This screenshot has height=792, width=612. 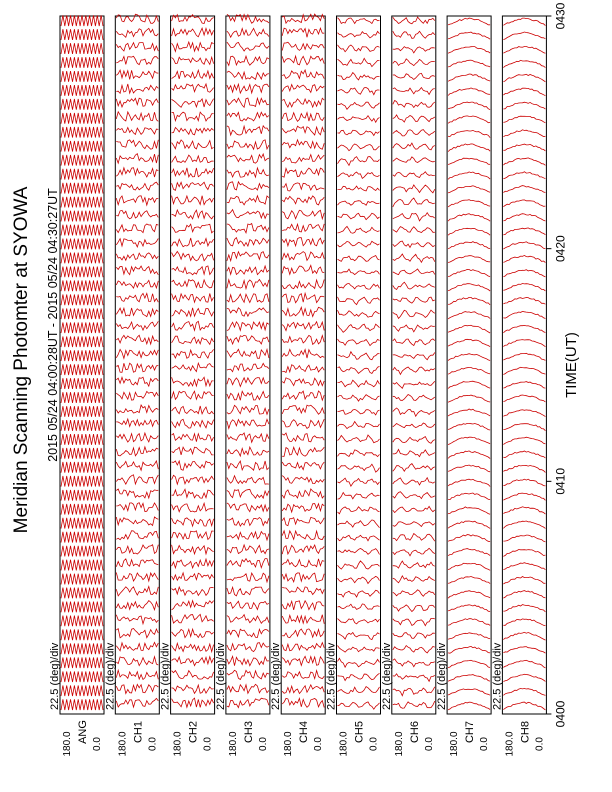 I want to click on x-tick-label: 0400, so click(x=560, y=713).